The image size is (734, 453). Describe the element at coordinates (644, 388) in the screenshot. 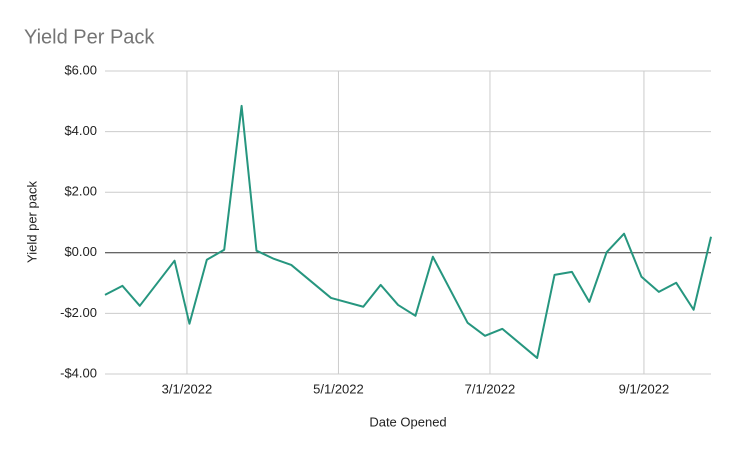

I see `x-tick-label: 9/1/2022` at that location.